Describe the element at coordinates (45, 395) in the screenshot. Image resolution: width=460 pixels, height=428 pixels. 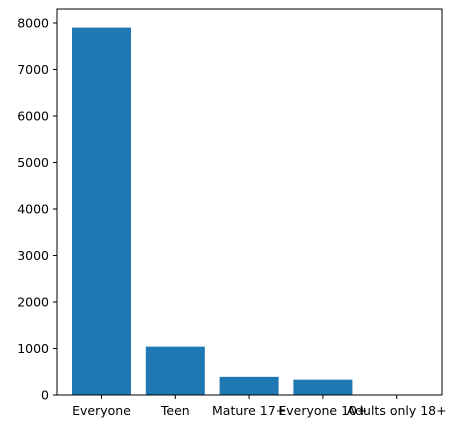
I see `y-tick-label-0: 0` at that location.